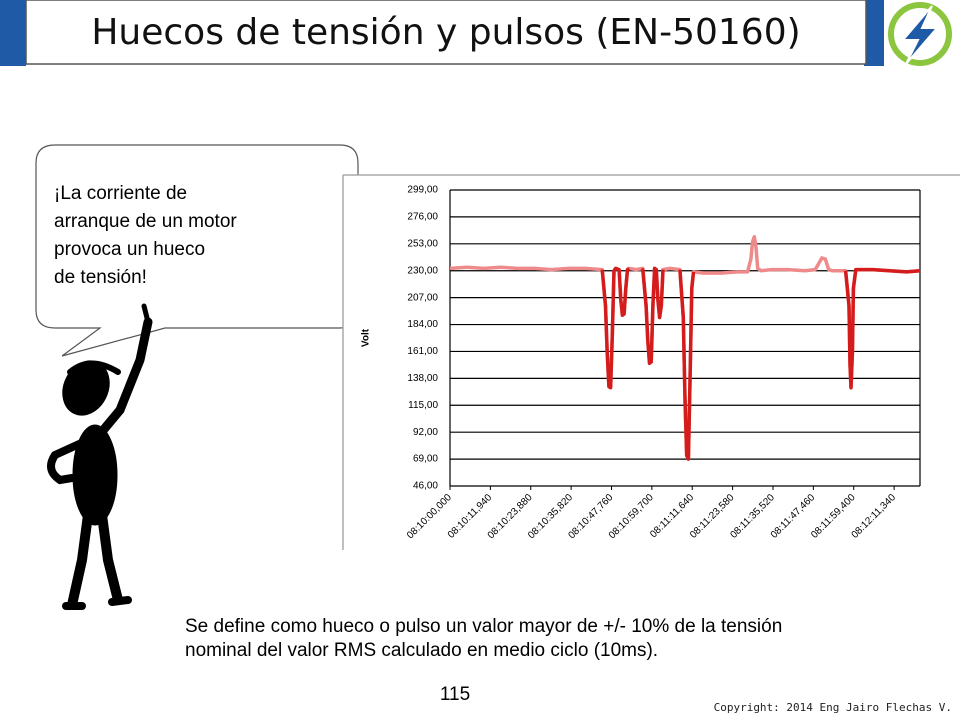 Image resolution: width=960 pixels, height=720 pixels. I want to click on y-tick-label: 276,00, so click(422, 217).